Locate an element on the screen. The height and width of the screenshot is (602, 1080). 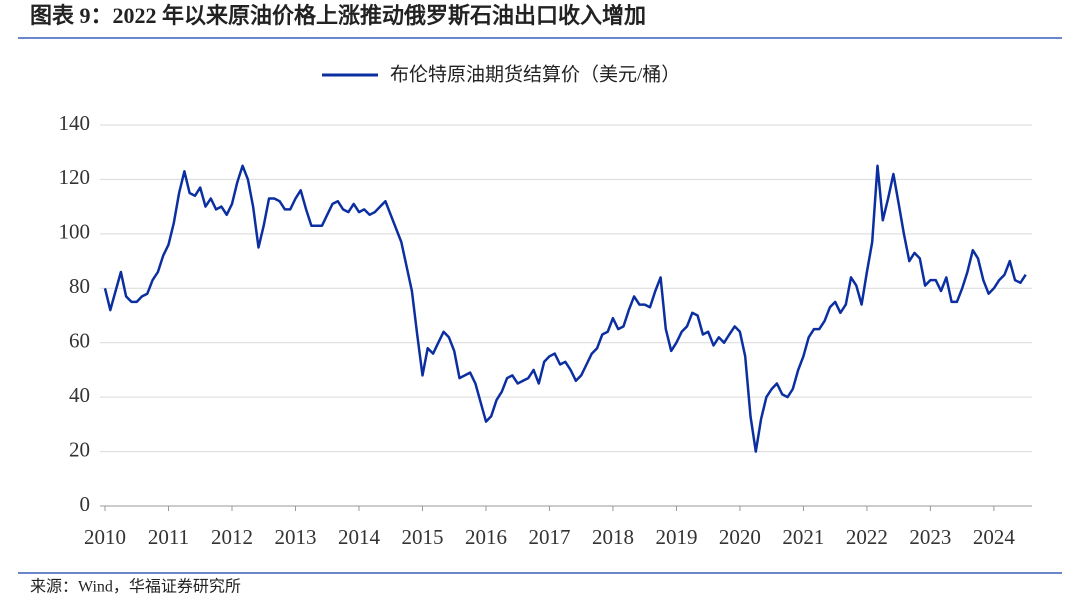
y-tick-label: 140 is located at coordinates (75, 123).